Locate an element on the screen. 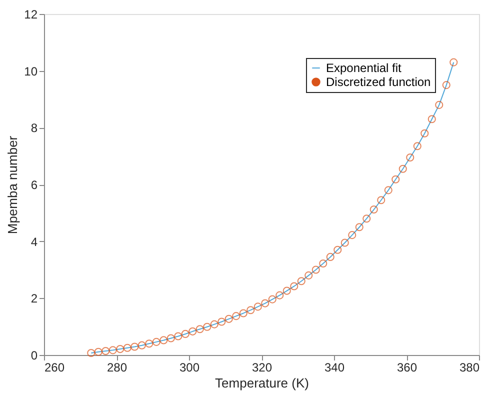 This screenshot has height=402, width=499. x-tick-label: 260 is located at coordinates (54, 367).